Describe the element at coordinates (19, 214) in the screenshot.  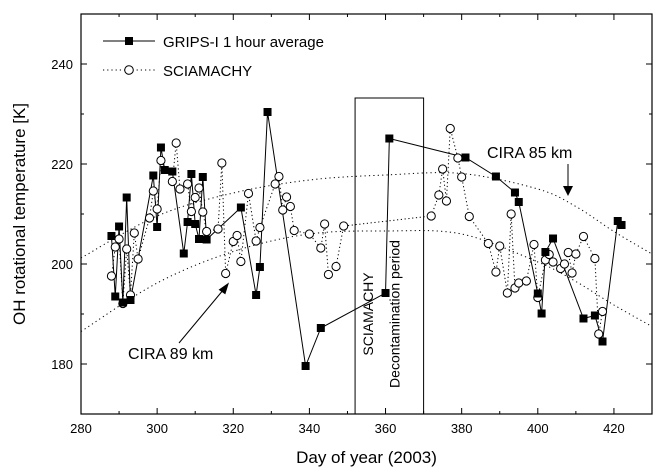
I see `y-axis-title: OH rotational temperature [K]` at that location.